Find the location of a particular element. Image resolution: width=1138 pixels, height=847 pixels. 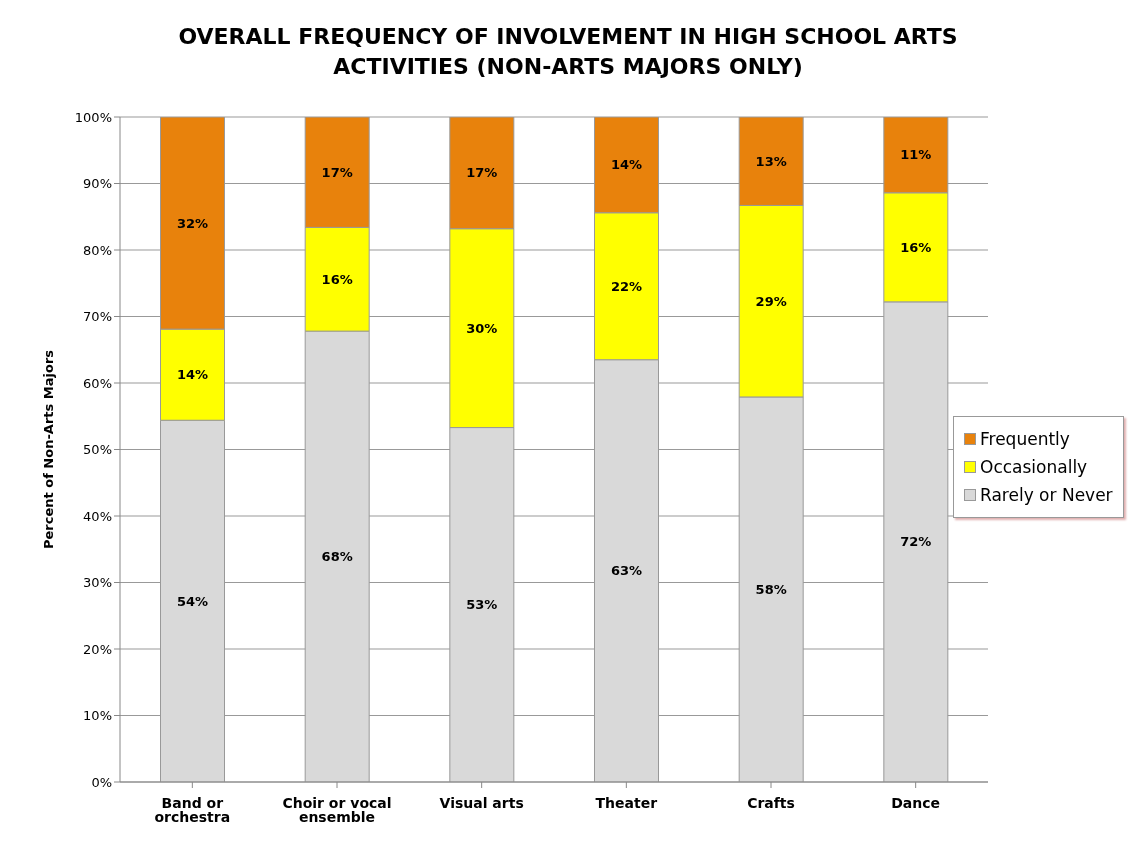

x-tick-label: Theater is located at coordinates (626, 802).